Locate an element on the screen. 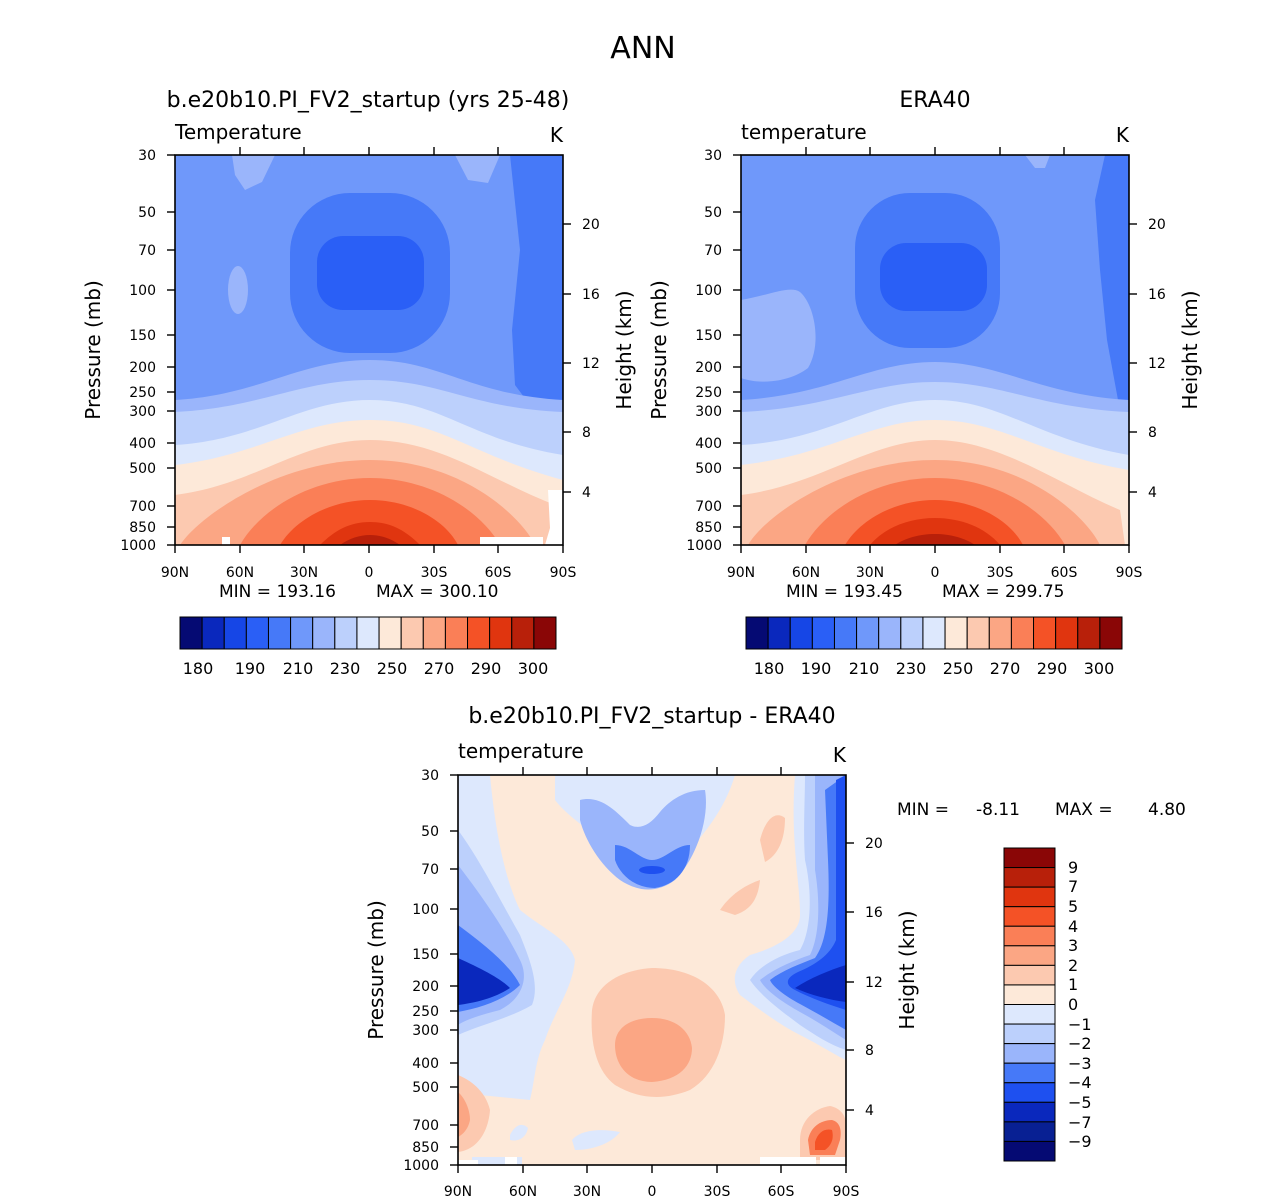  y-tick-label: 250 is located at coordinates (708, 393).